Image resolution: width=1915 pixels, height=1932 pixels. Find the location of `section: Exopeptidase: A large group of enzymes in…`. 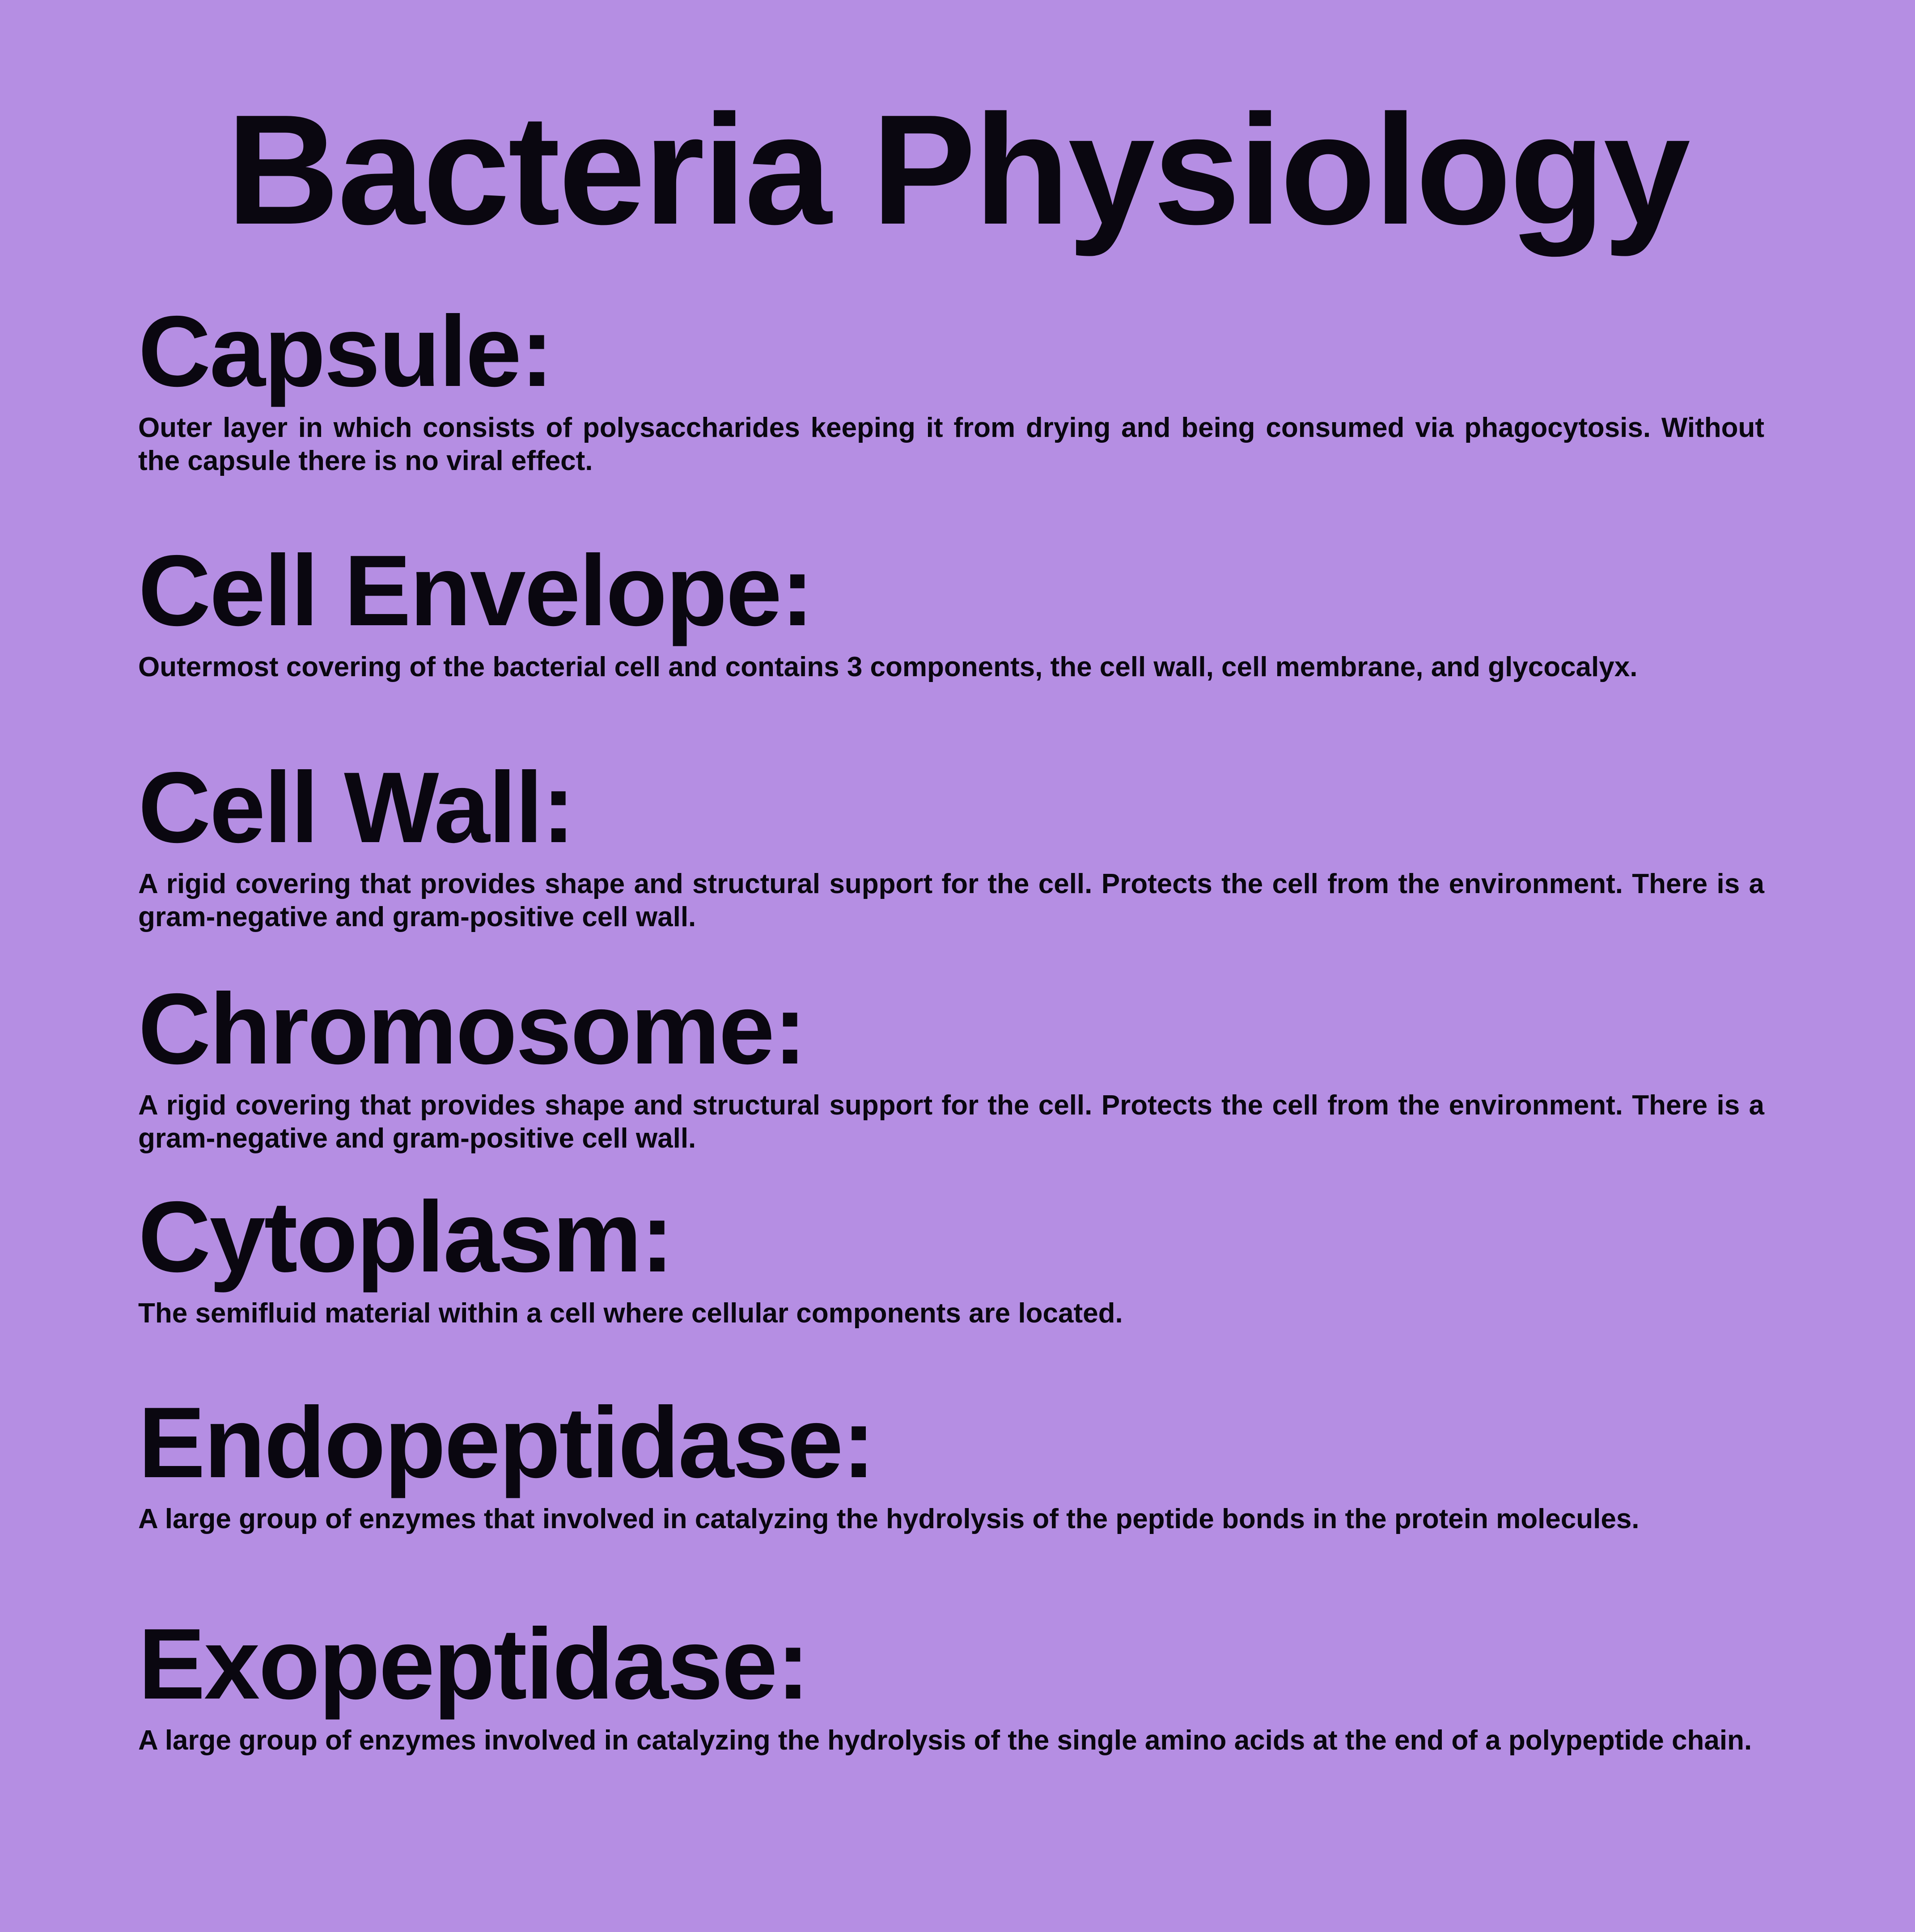

section: Exopeptidase: A large group of enzymes in… is located at coordinates (951, 1682).